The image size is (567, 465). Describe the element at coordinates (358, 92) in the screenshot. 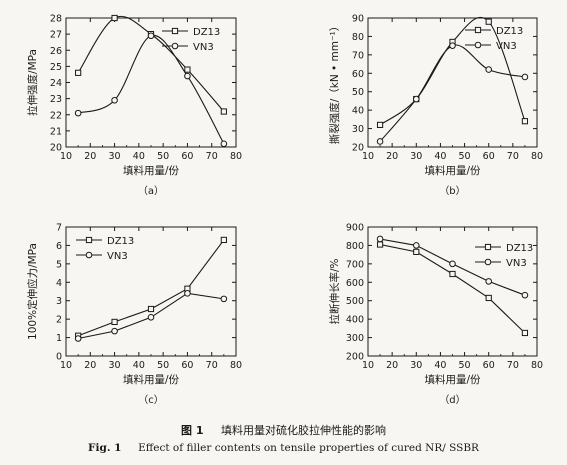

I see `y-tick-label: 50` at that location.